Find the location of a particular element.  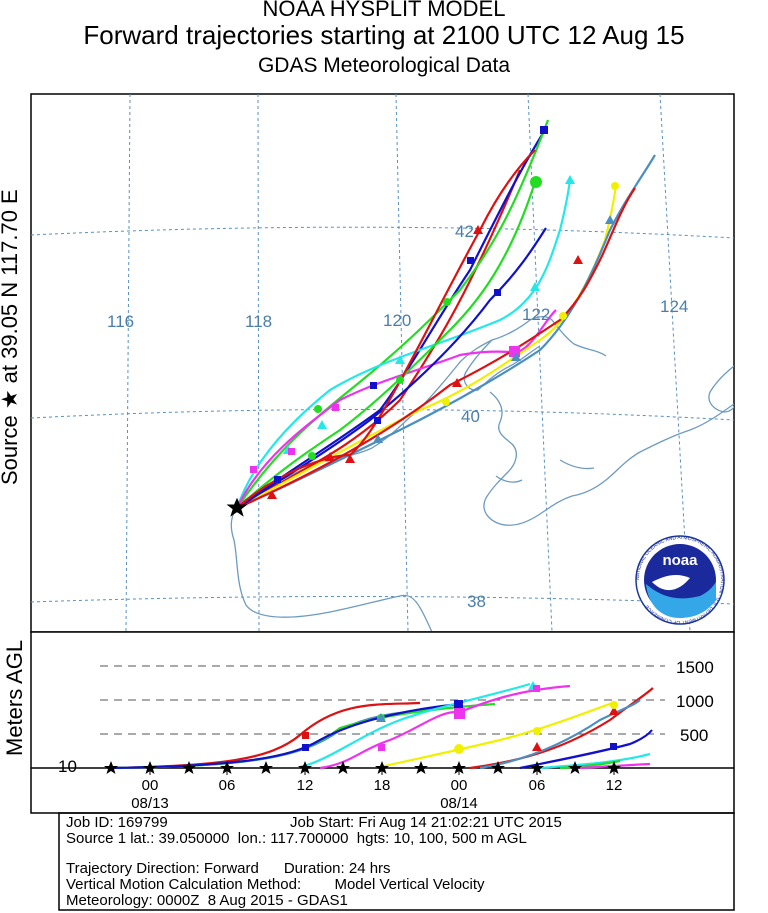

height-level-label: 500 is located at coordinates (694, 735).